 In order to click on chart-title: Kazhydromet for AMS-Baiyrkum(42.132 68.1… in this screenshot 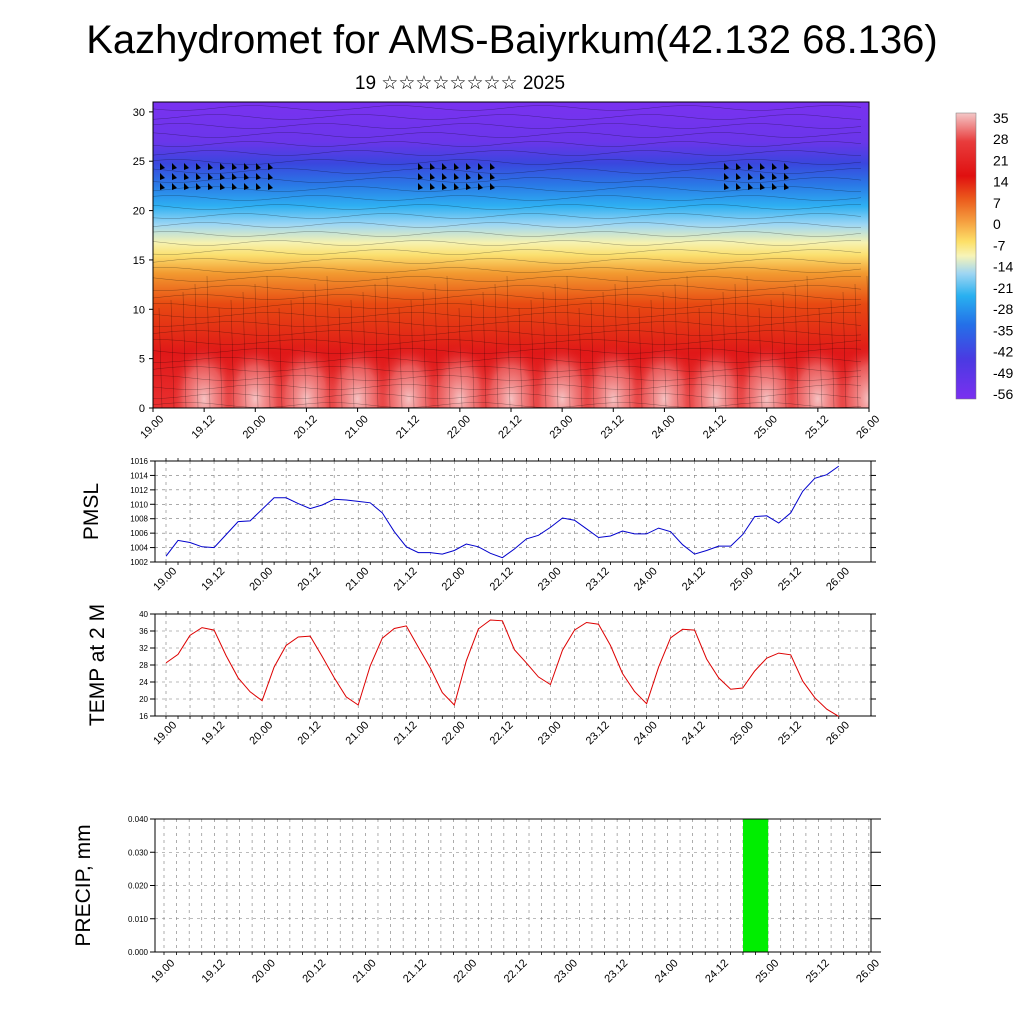, I will do `click(512, 40)`.